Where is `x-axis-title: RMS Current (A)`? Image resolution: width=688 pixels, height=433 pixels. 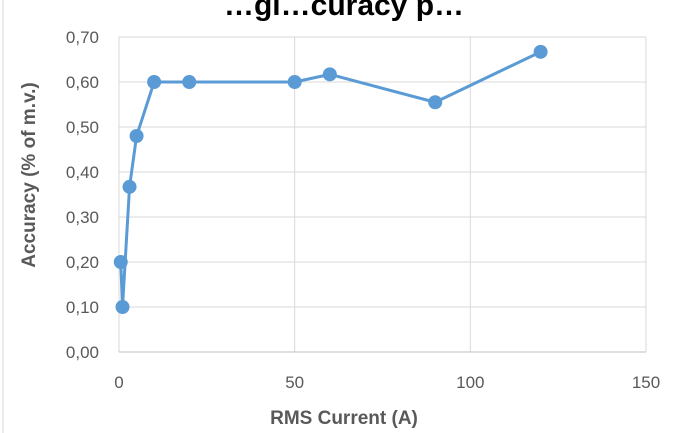 x-axis-title: RMS Current (A) is located at coordinates (344, 418).